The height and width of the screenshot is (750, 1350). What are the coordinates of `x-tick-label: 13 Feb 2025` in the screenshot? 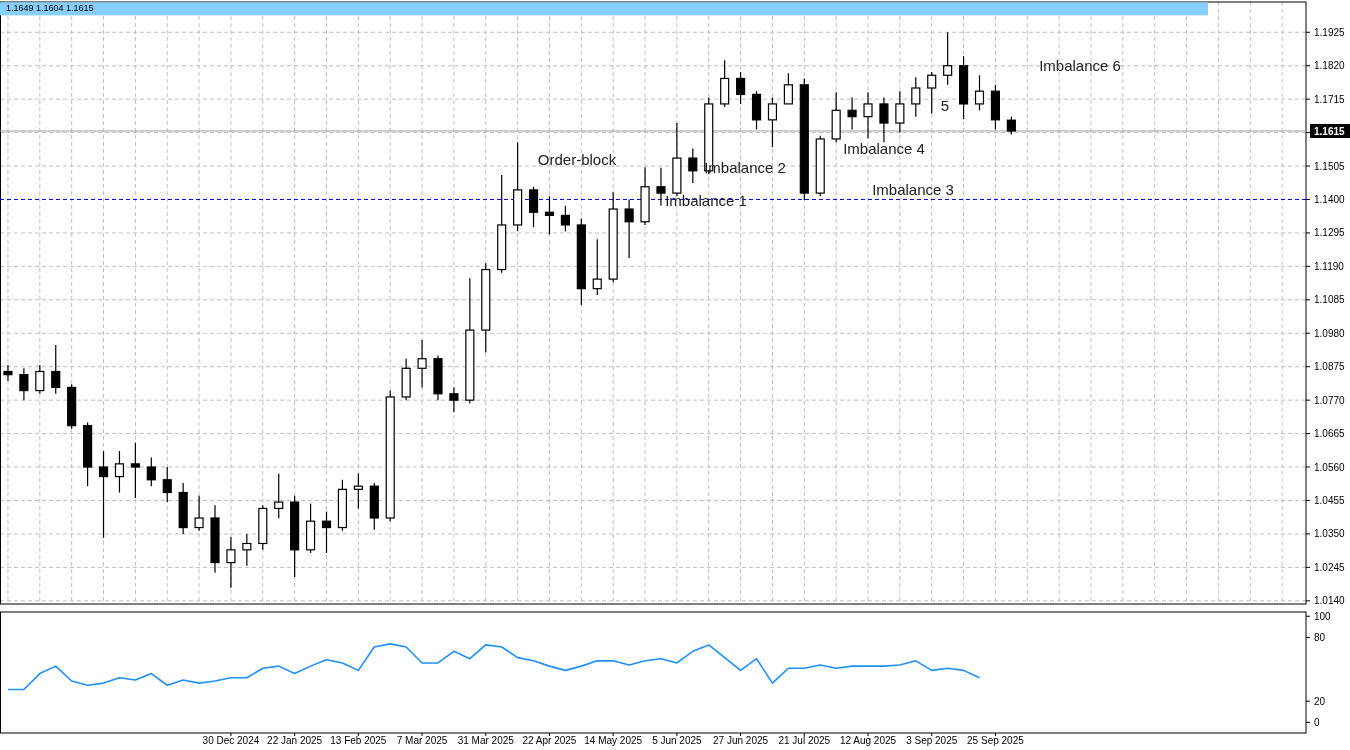 It's located at (358, 740).